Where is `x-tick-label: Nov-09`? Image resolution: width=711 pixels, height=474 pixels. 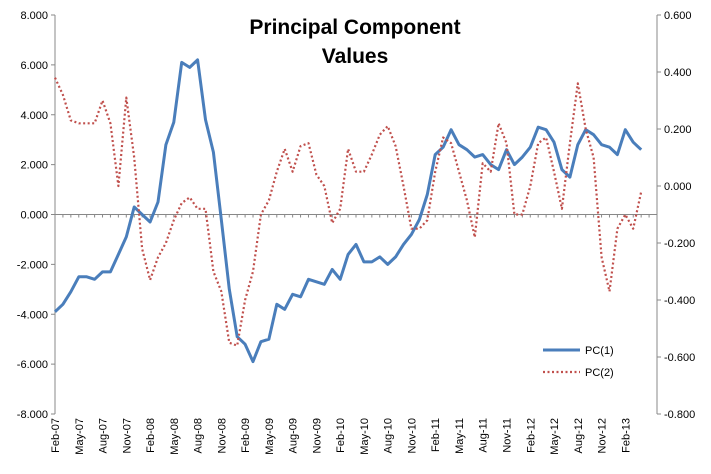 x-tick-label: Nov-09 is located at coordinates (317, 435).